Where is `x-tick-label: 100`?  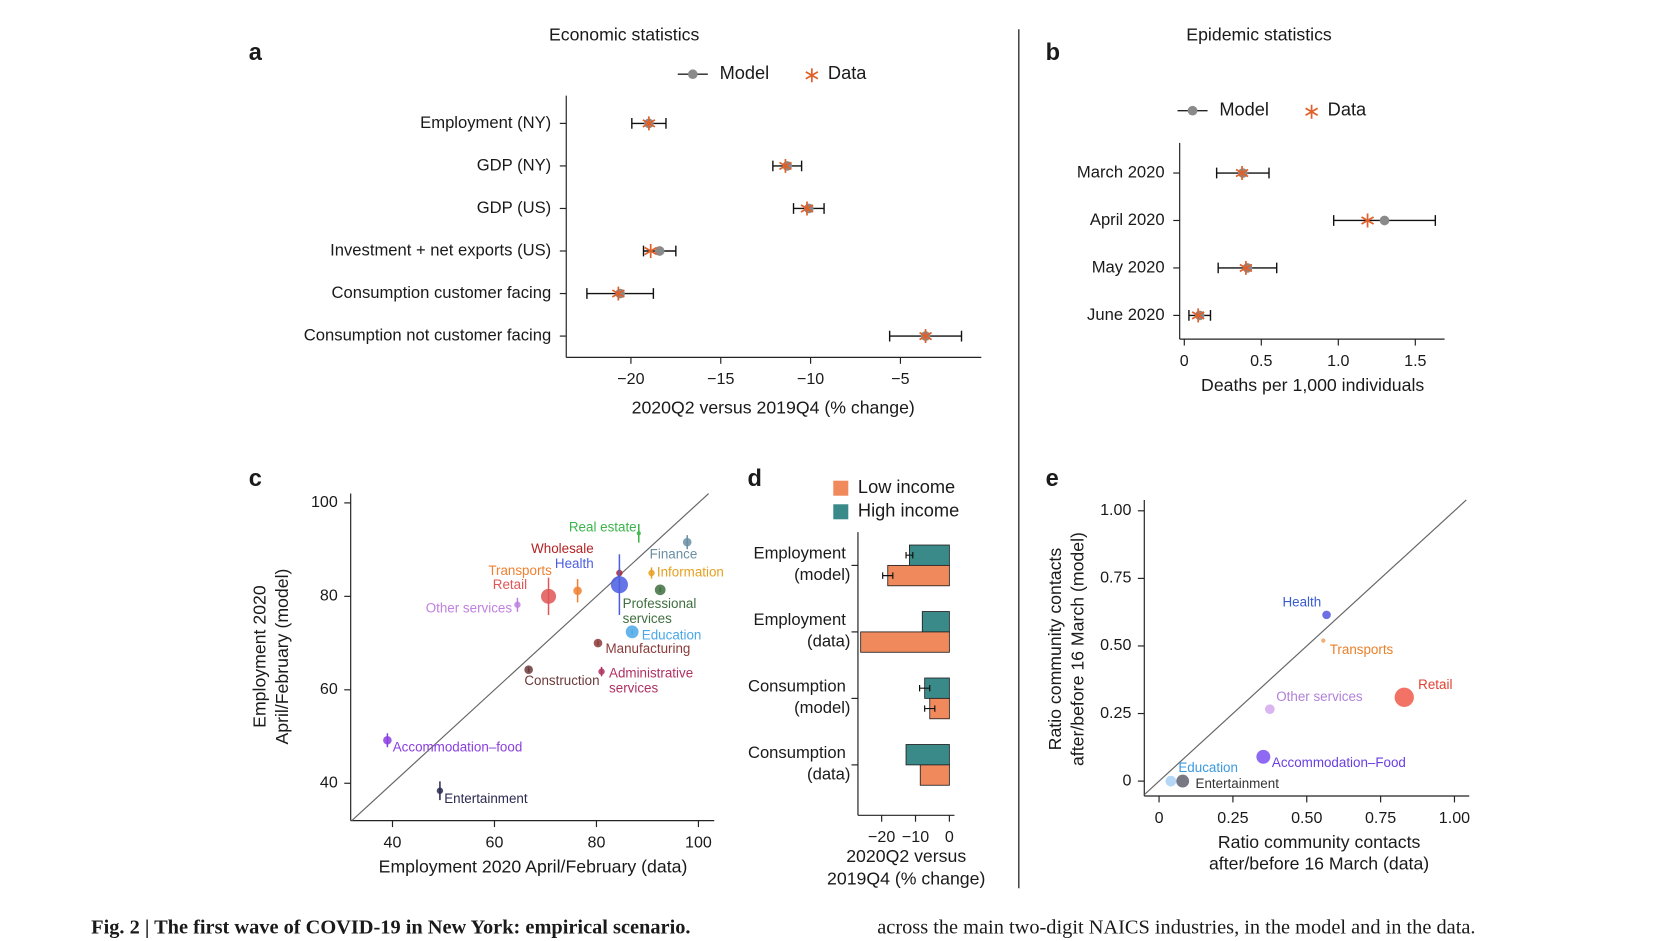
x-tick-label: 100 is located at coordinates (698, 842).